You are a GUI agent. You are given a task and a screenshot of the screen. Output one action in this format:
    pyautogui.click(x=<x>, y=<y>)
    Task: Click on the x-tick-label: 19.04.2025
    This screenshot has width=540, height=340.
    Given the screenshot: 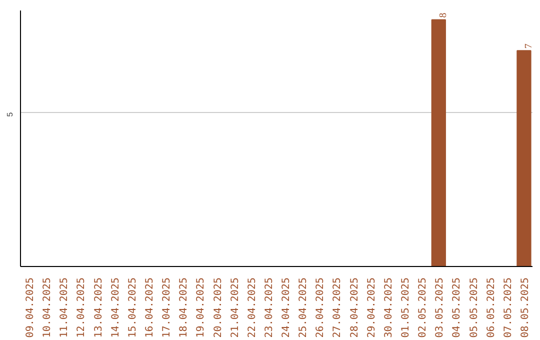 What is the action you would take?
    pyautogui.click(x=201, y=307)
    